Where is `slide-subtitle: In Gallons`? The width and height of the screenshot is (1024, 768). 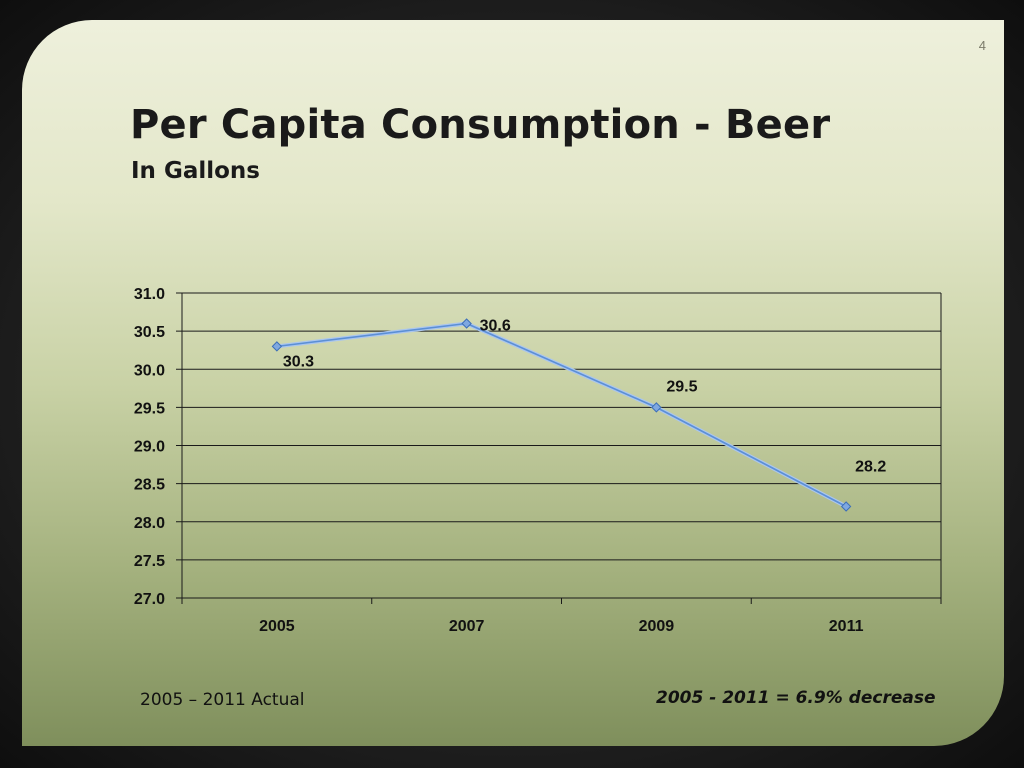 slide-subtitle: In Gallons is located at coordinates (195, 171).